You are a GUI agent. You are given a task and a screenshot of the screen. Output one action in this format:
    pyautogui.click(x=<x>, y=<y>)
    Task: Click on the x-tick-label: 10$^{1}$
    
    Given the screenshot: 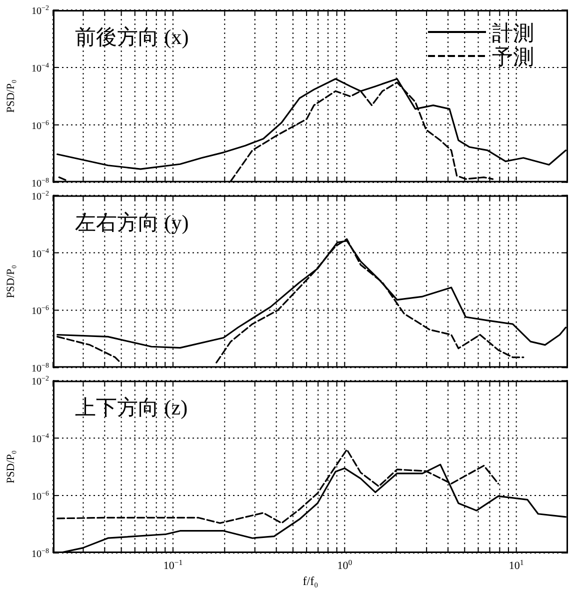 What is the action you would take?
    pyautogui.click(x=516, y=565)
    